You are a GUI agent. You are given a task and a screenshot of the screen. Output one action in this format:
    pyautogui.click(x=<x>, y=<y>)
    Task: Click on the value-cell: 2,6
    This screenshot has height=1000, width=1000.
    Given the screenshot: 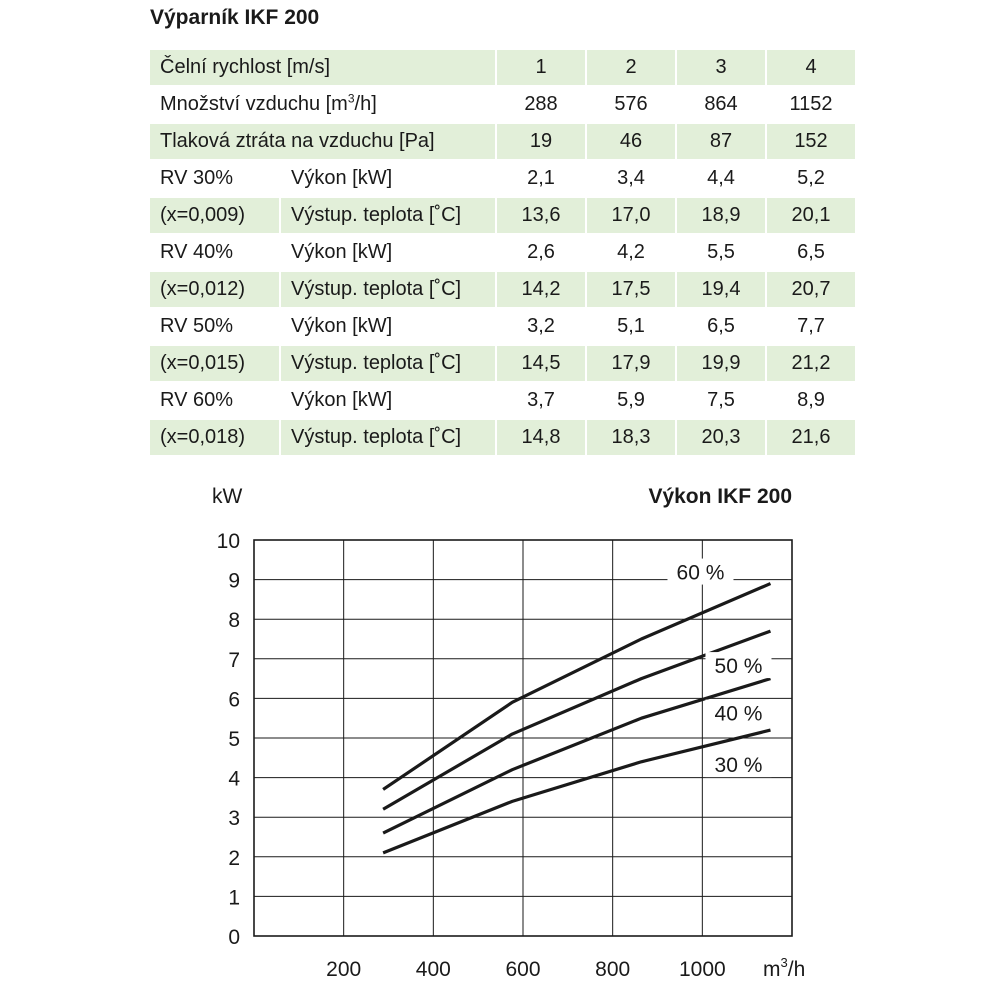 What is the action you would take?
    pyautogui.click(x=541, y=252)
    